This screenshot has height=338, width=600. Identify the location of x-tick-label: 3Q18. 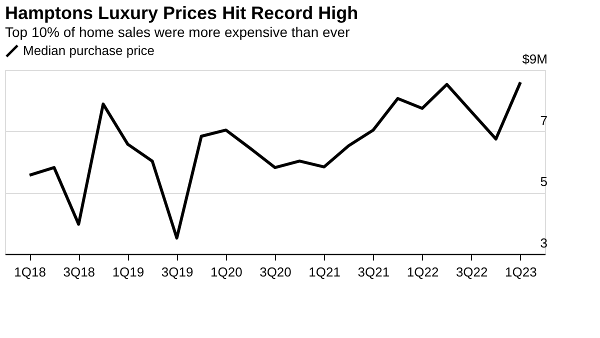
(79, 272).